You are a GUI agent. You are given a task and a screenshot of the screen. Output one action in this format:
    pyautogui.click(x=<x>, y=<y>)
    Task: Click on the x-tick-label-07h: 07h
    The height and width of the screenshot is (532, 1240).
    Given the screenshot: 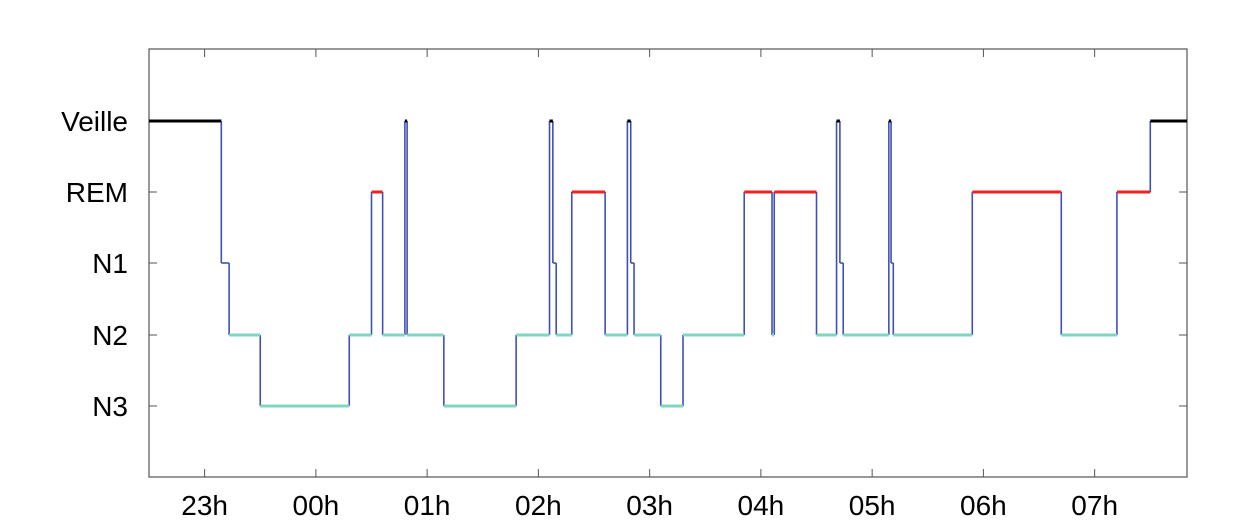 What is the action you would take?
    pyautogui.click(x=1094, y=505)
    